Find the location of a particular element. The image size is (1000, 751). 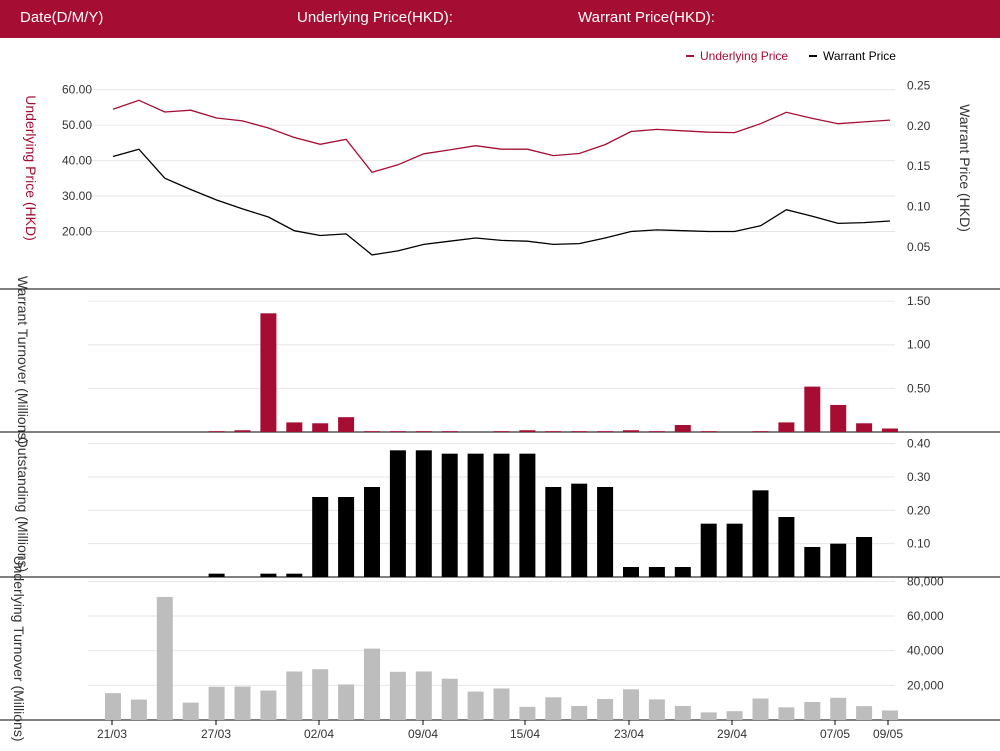

y-tick-label: 80,000 is located at coordinates (925, 581).